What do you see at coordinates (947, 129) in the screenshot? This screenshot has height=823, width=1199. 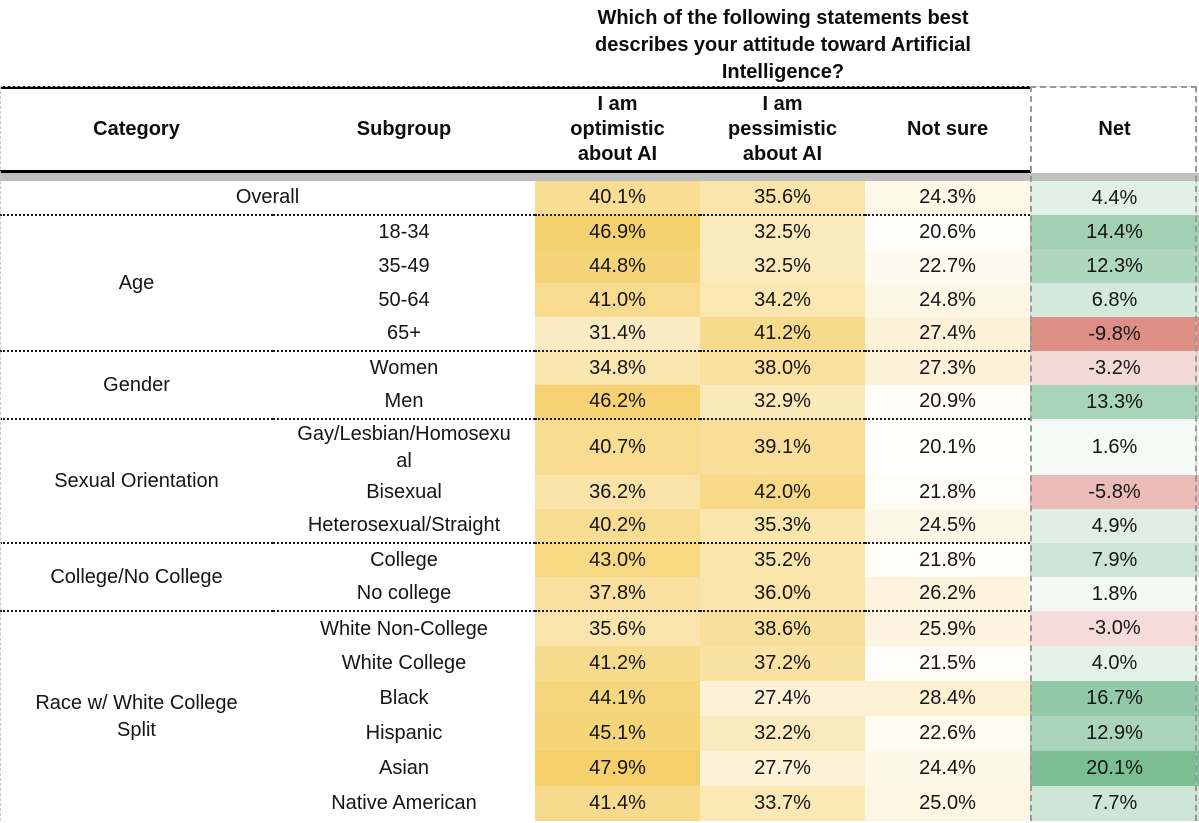 I see `column-header-not-sure: Not sure` at bounding box center [947, 129].